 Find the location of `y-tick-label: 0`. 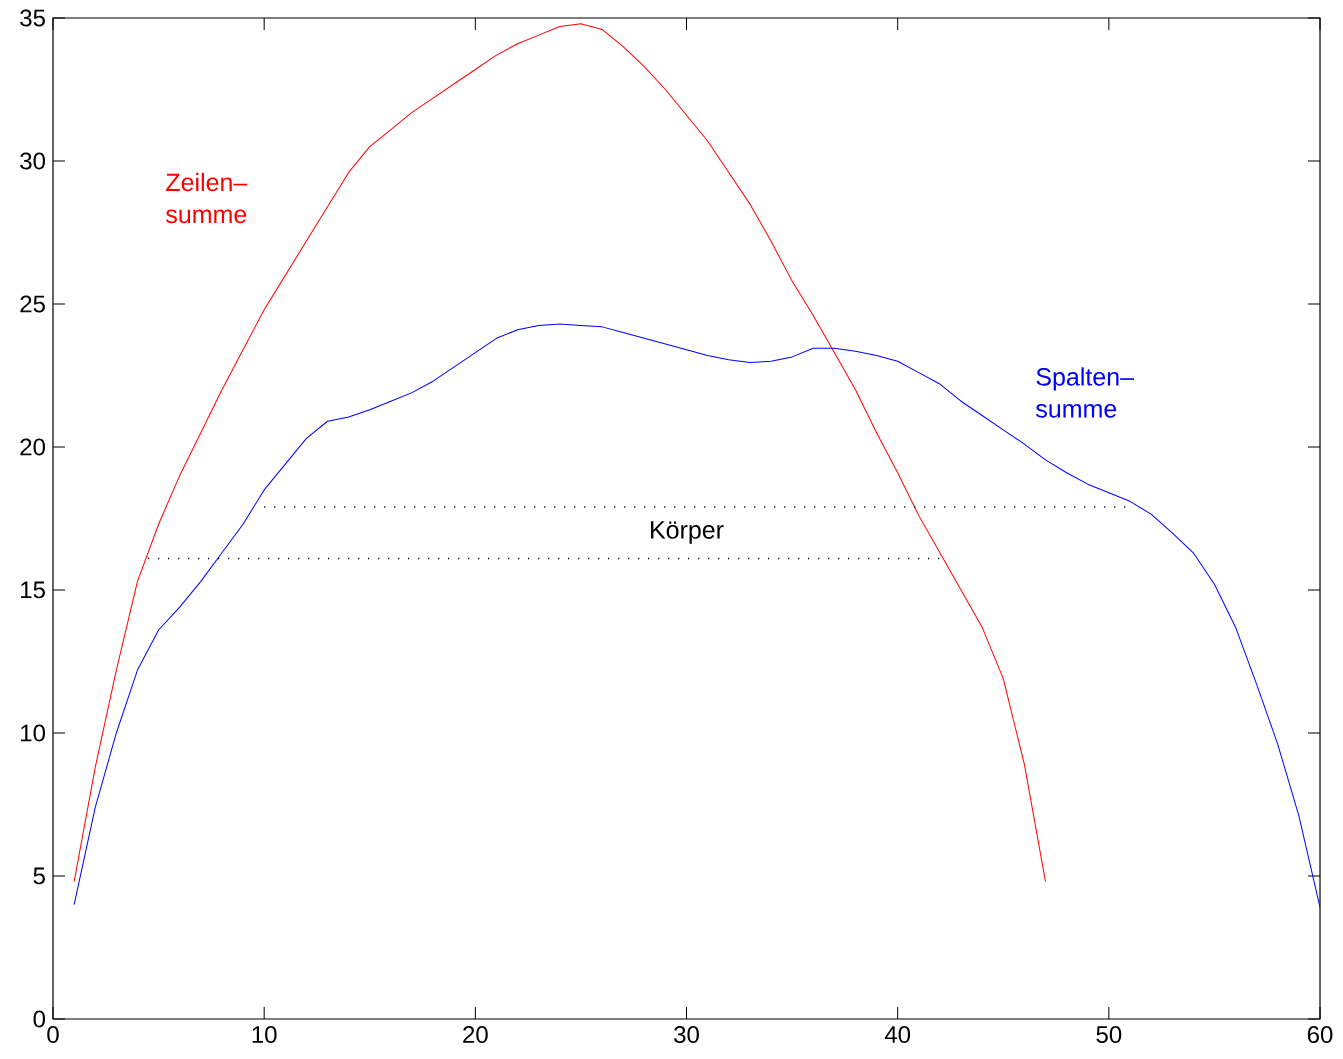

y-tick-label: 0 is located at coordinates (39, 1019).